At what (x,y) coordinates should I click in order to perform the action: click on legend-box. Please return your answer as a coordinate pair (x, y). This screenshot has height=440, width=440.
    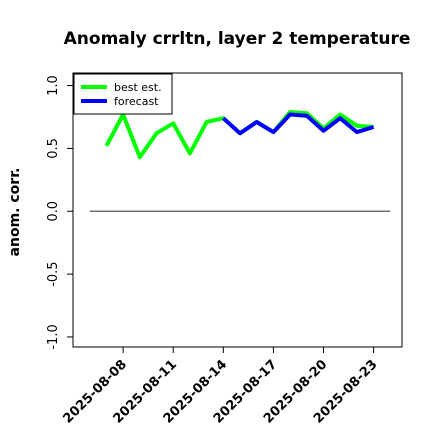
    Looking at the image, I should click on (123, 94).